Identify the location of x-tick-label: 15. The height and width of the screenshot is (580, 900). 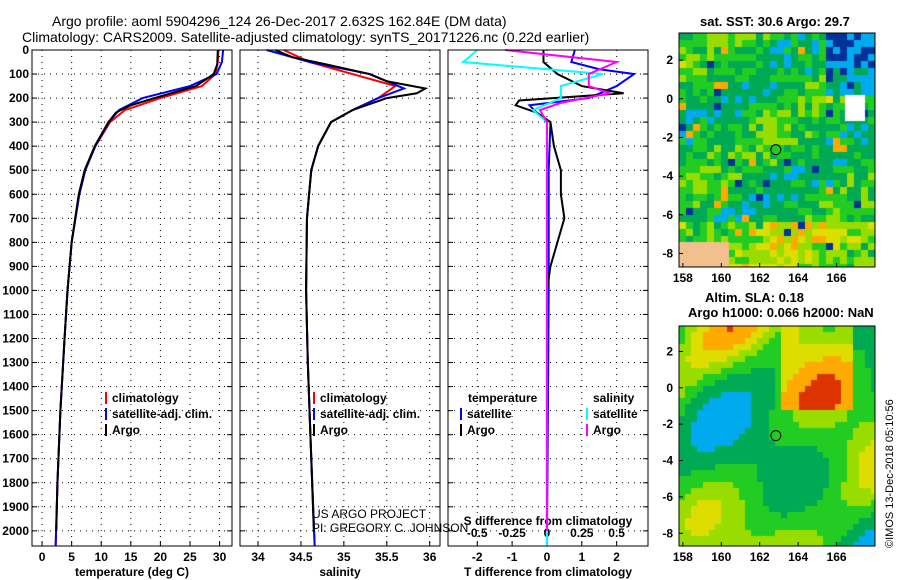
(131, 557).